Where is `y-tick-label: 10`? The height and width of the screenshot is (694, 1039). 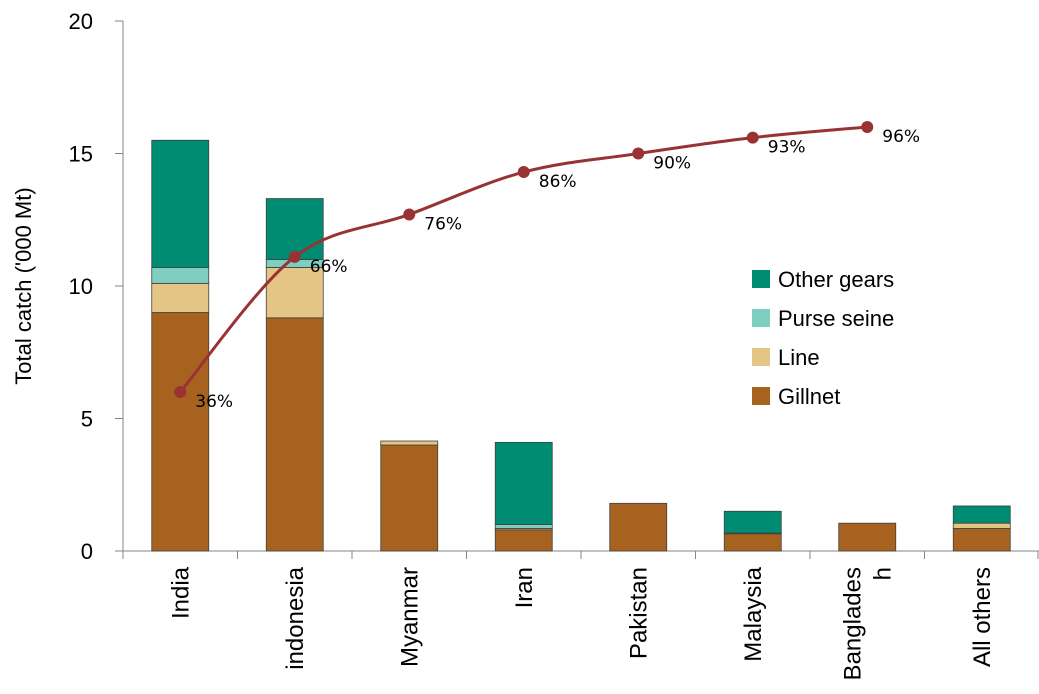 y-tick-label: 10 is located at coordinates (81, 286).